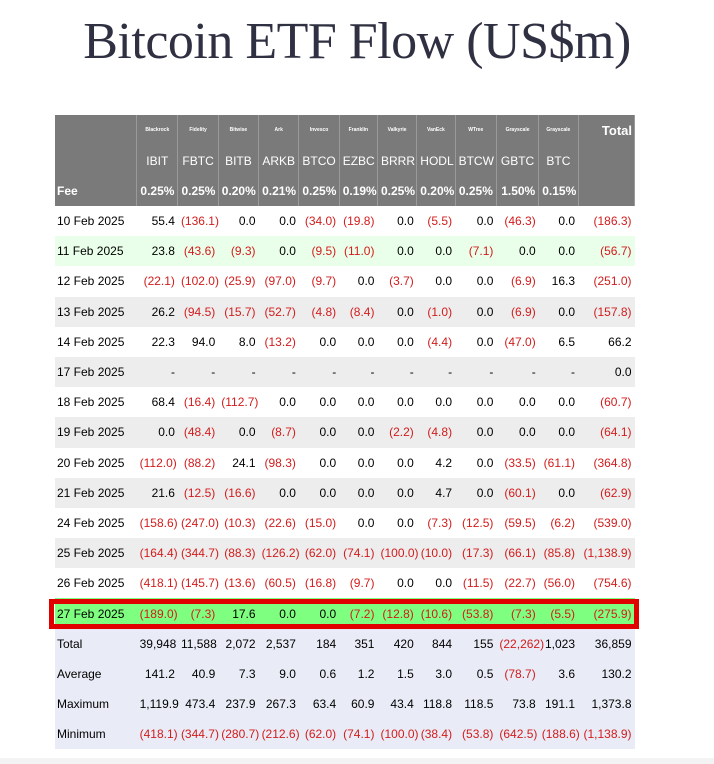 The image size is (714, 764). I want to click on flow-cell: (13.6), so click(238, 583).